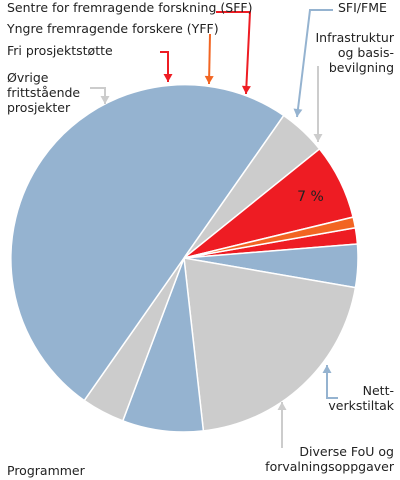  What do you see at coordinates (361, 67) in the screenshot?
I see `label-infra-line3: bevilgning` at bounding box center [361, 67].